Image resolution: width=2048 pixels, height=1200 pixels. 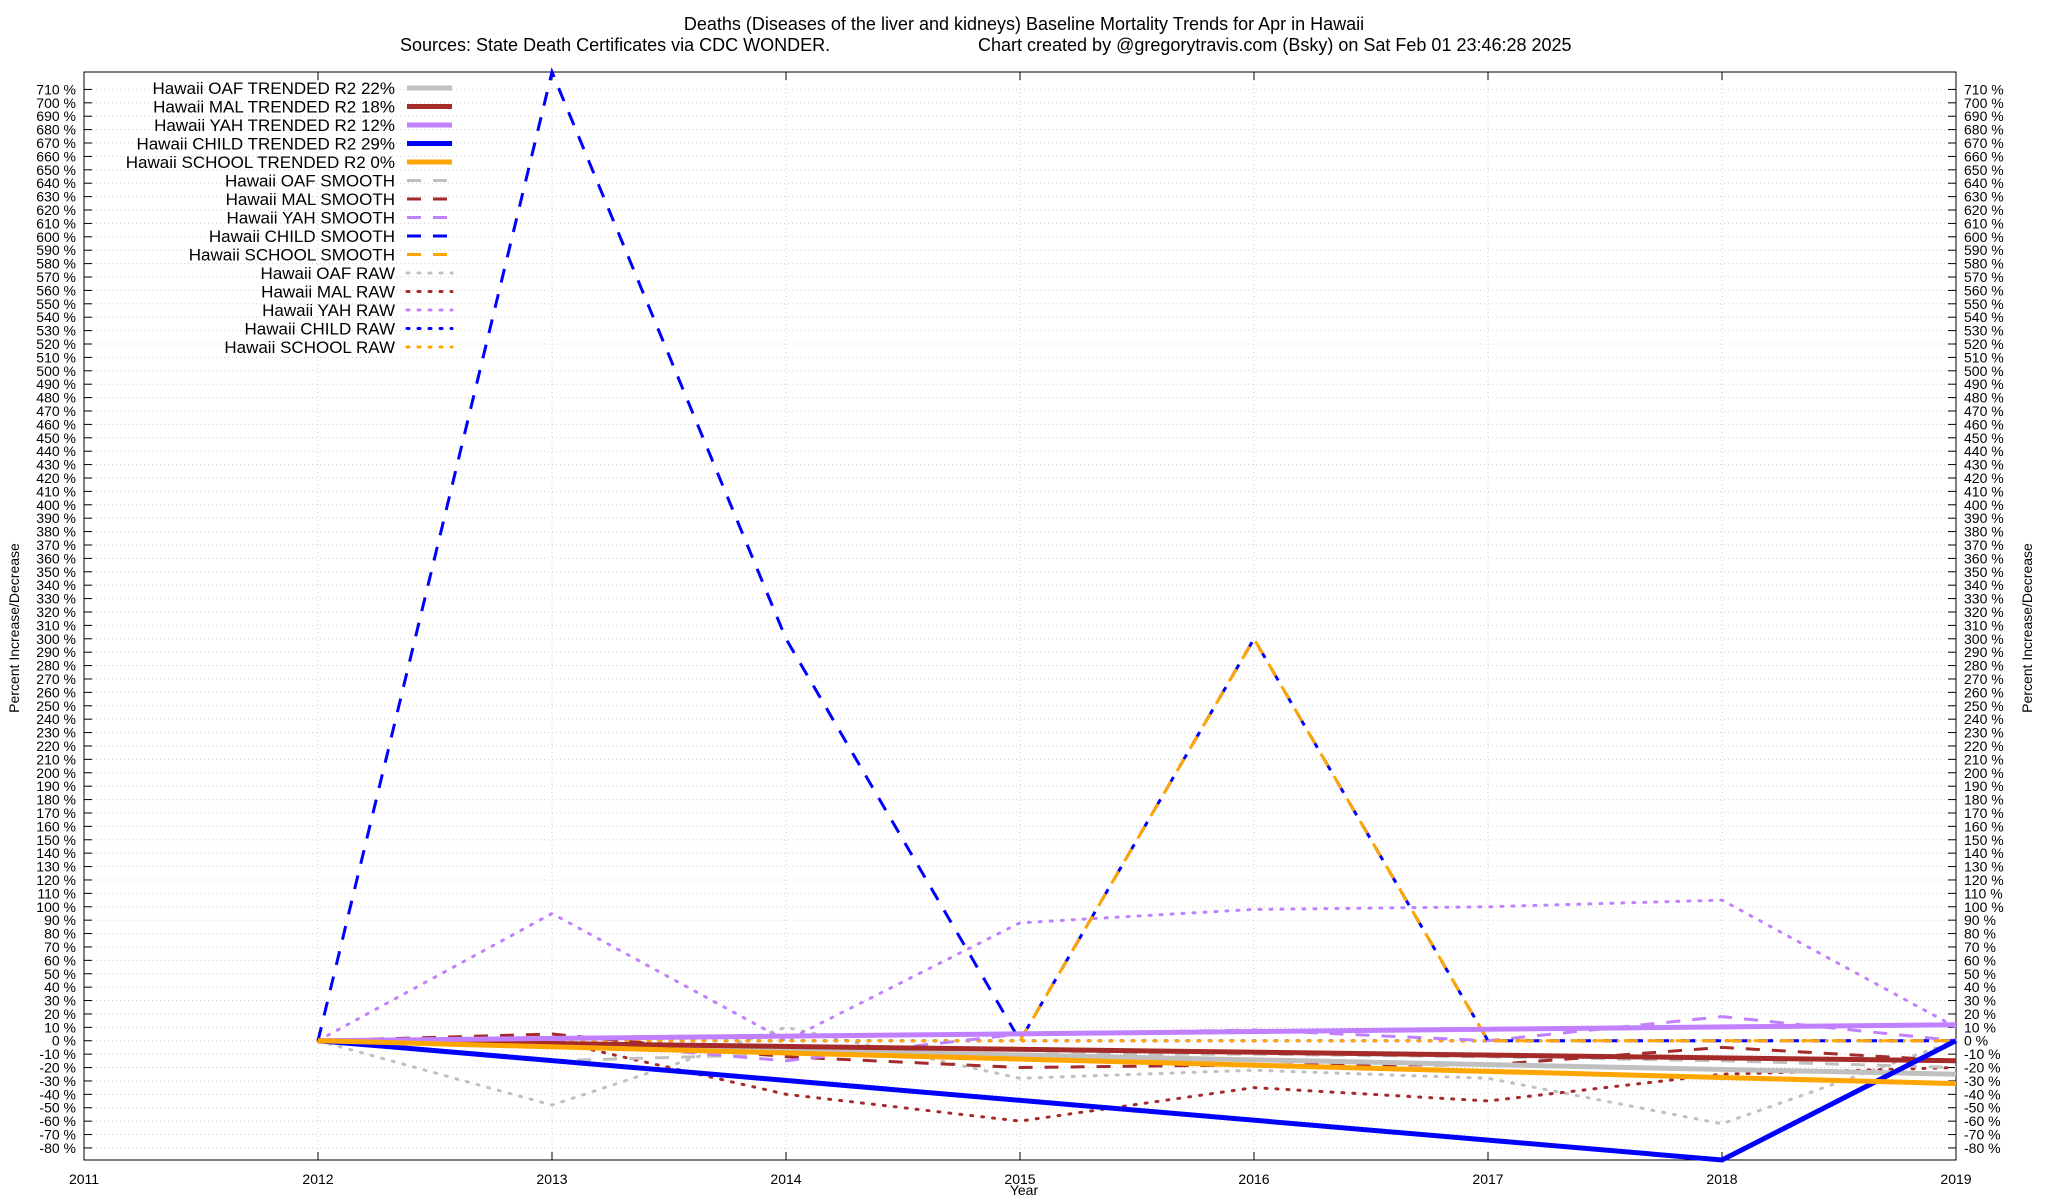 I want to click on y-tick-label-left: 630 %, so click(x=56, y=197).